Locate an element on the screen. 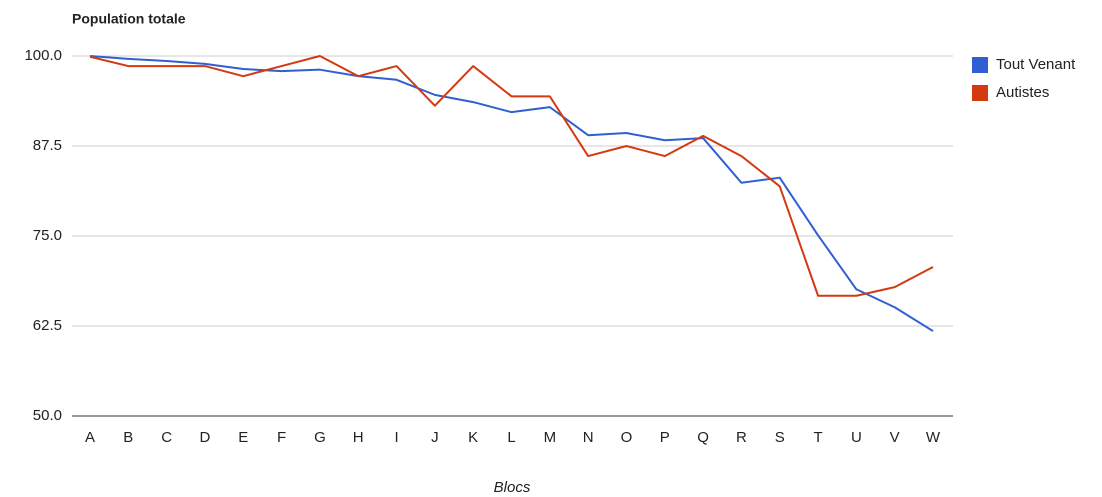  chart-title: Population totale is located at coordinates (129, 19).